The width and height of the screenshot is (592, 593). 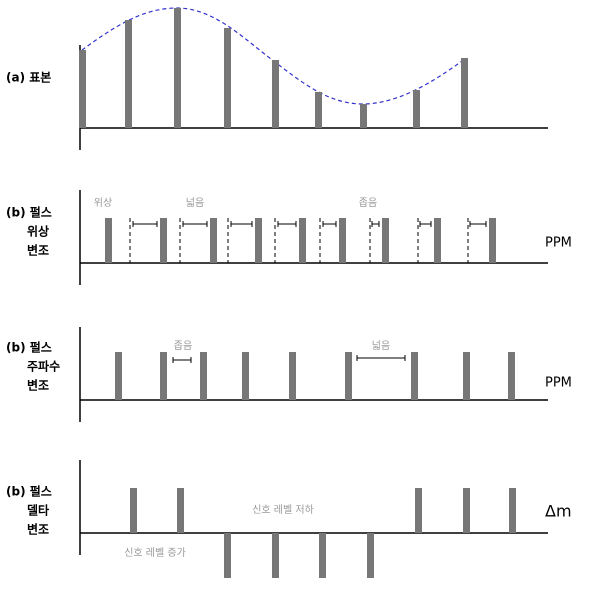 I want to click on offset-arrows, so click(x=309, y=224).